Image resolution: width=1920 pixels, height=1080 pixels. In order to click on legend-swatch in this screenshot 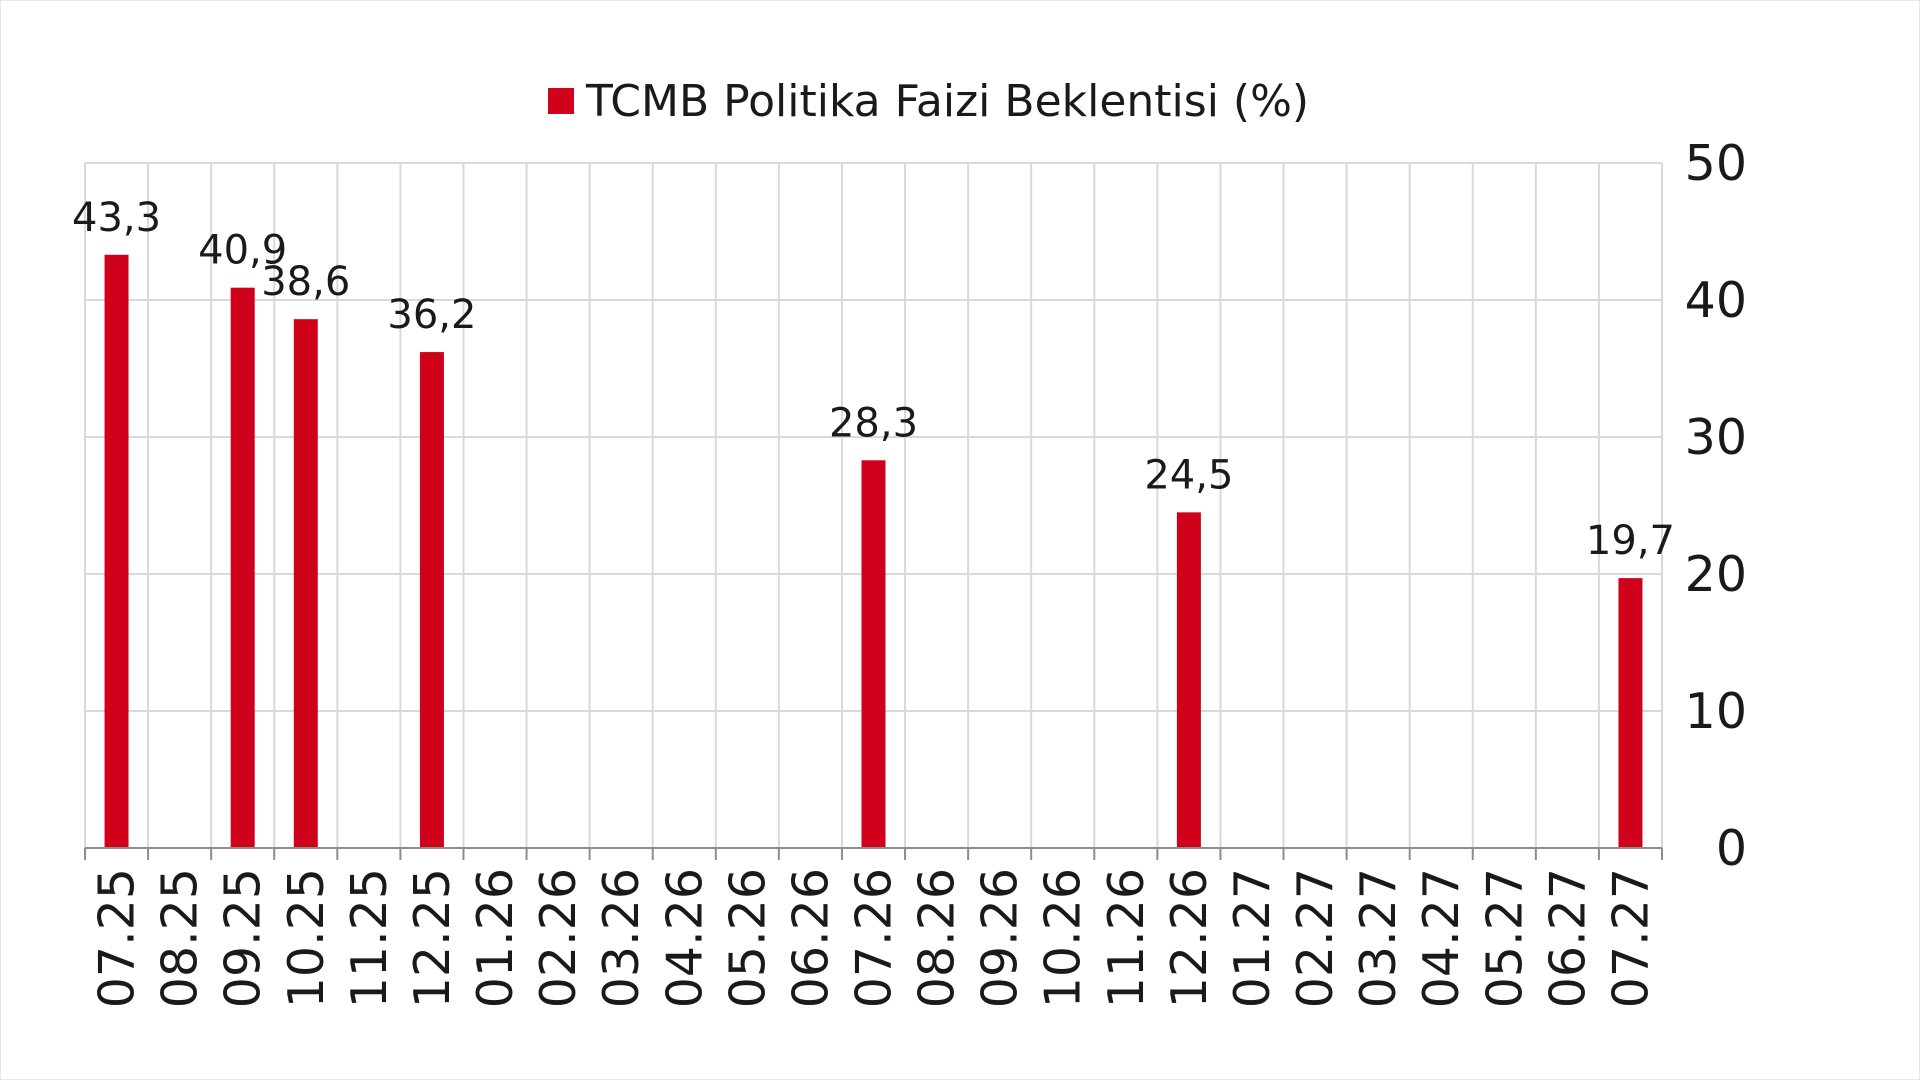, I will do `click(561, 101)`.